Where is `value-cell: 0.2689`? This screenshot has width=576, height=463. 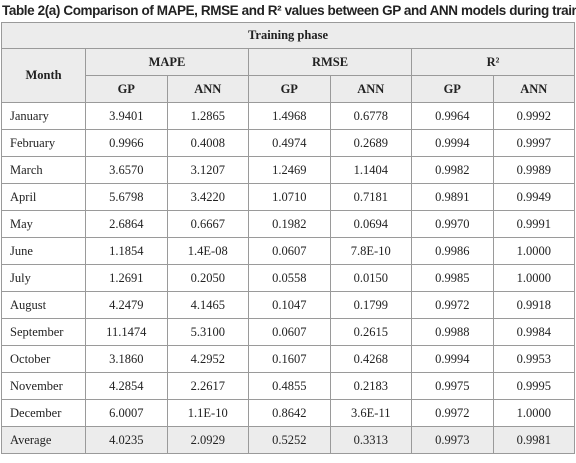
value-cell: 0.2689 is located at coordinates (370, 143).